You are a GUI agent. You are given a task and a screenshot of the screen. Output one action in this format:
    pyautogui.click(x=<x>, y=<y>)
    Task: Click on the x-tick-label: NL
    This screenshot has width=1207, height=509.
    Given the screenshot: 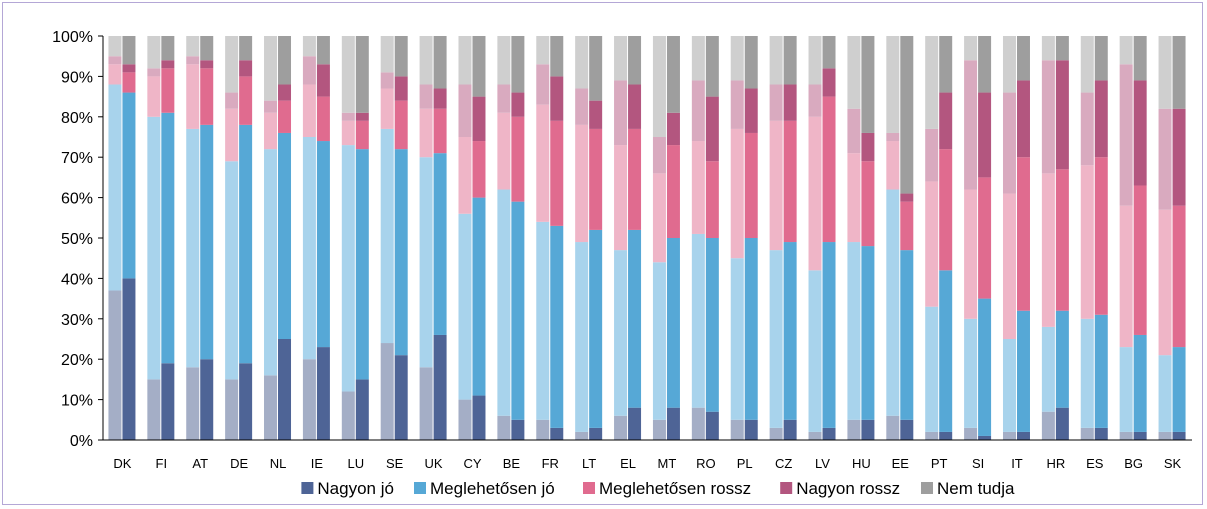 What is the action you would take?
    pyautogui.click(x=278, y=463)
    